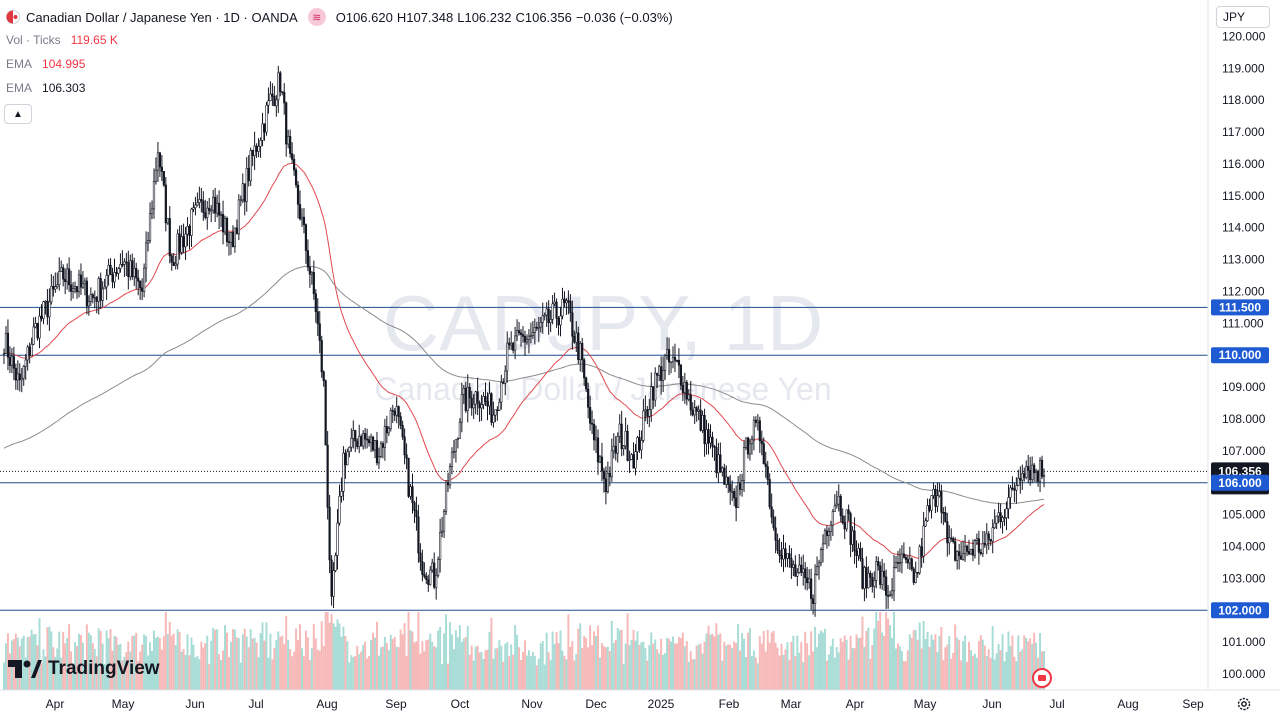 This screenshot has width=1280, height=717. I want to click on price-tick-label: 120.000, so click(1244, 36).